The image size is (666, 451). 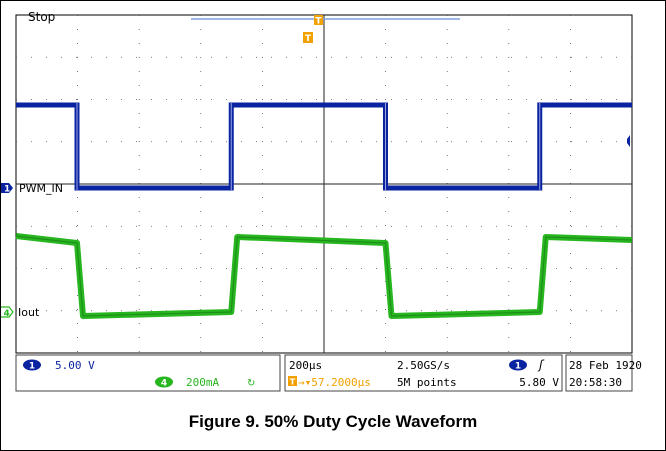 I want to click on trigger-marker-icon: T, so click(x=308, y=38).